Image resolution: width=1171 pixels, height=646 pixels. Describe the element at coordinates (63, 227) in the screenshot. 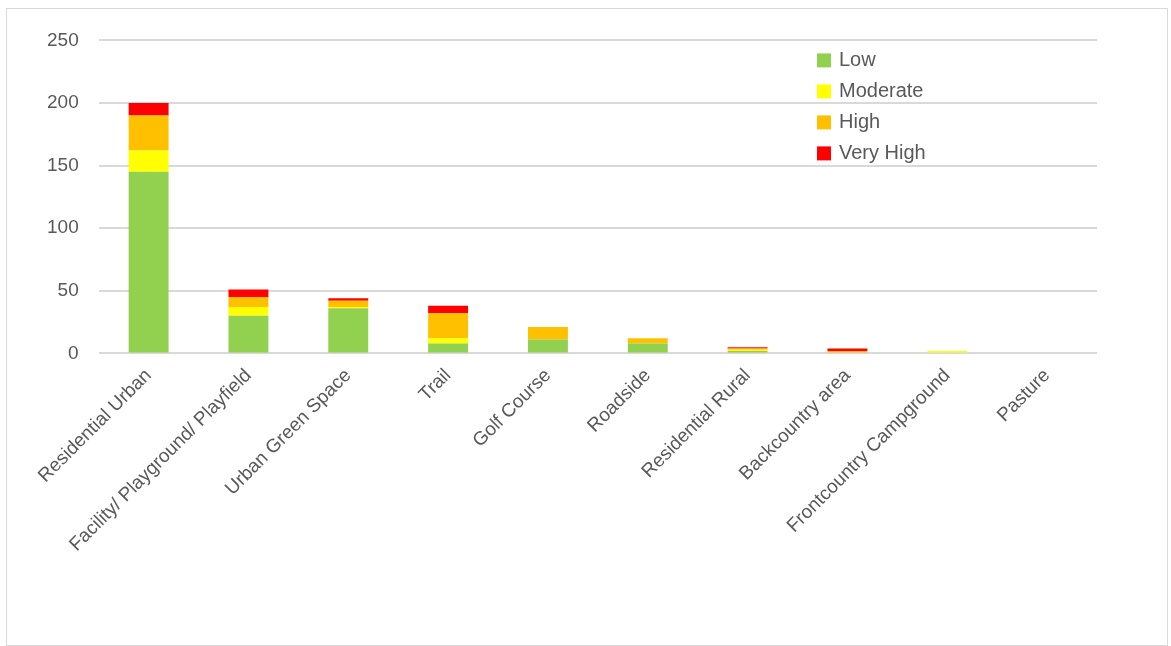

I see `y-tick-label: 100` at that location.